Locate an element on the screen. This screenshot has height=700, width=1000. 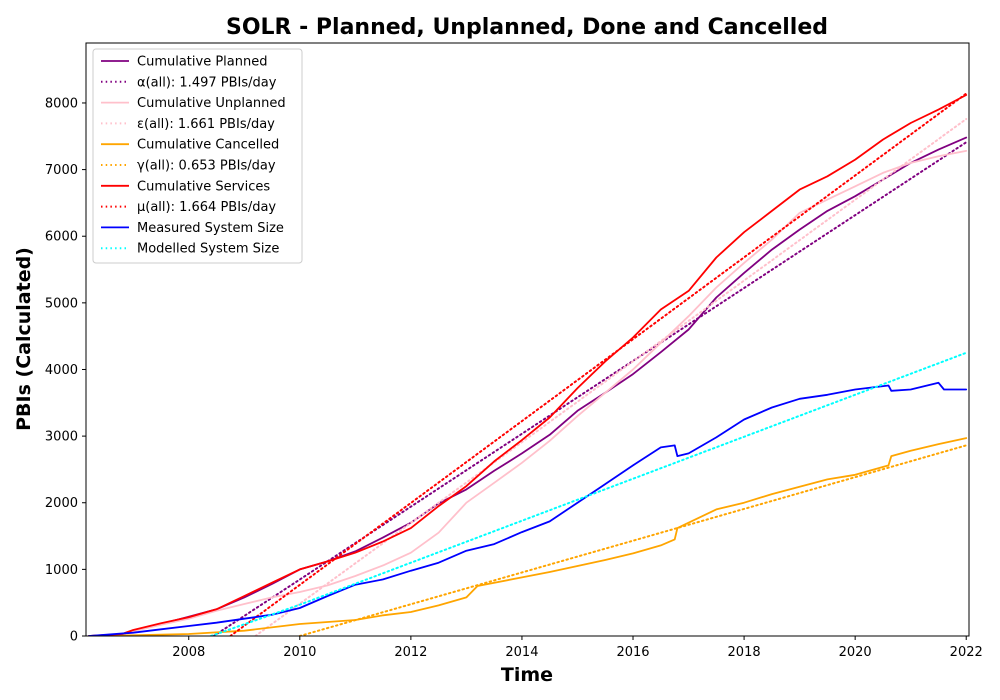
y-tick-label: 0 is located at coordinates (74, 637).